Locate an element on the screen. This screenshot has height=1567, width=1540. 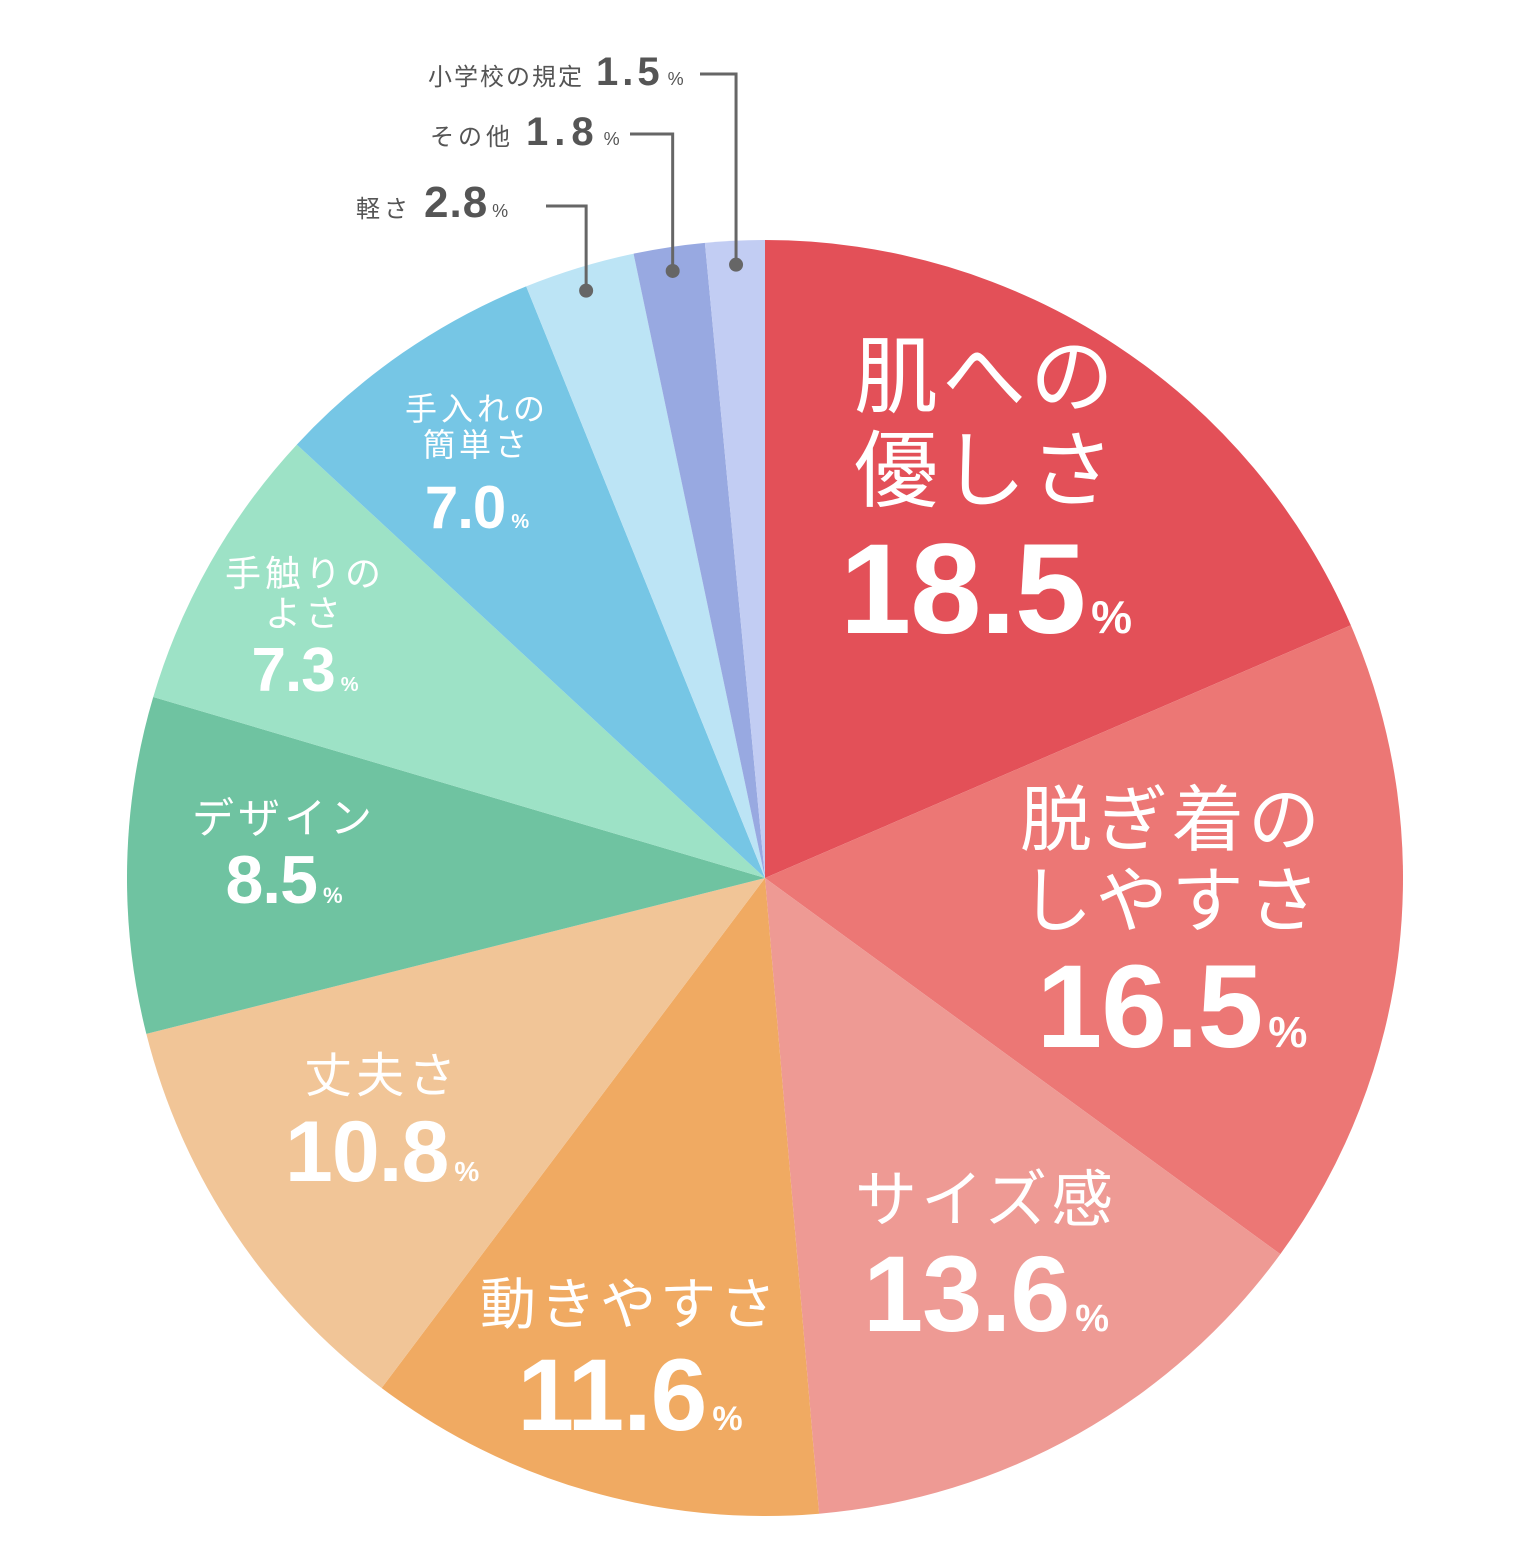
slice-name: しやすさ is located at coordinates (1172, 900).